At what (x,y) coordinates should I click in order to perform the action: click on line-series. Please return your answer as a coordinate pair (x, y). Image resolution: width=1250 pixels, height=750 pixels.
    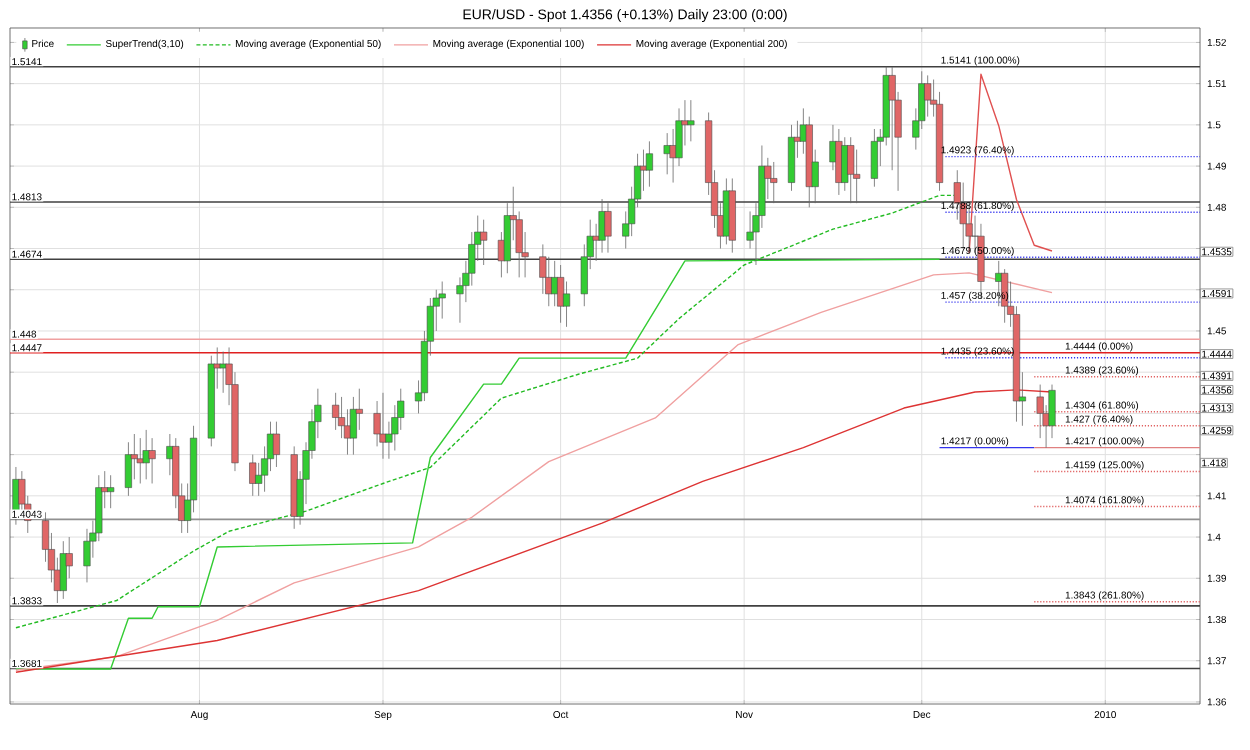
    Looking at the image, I should click on (1010, 163).